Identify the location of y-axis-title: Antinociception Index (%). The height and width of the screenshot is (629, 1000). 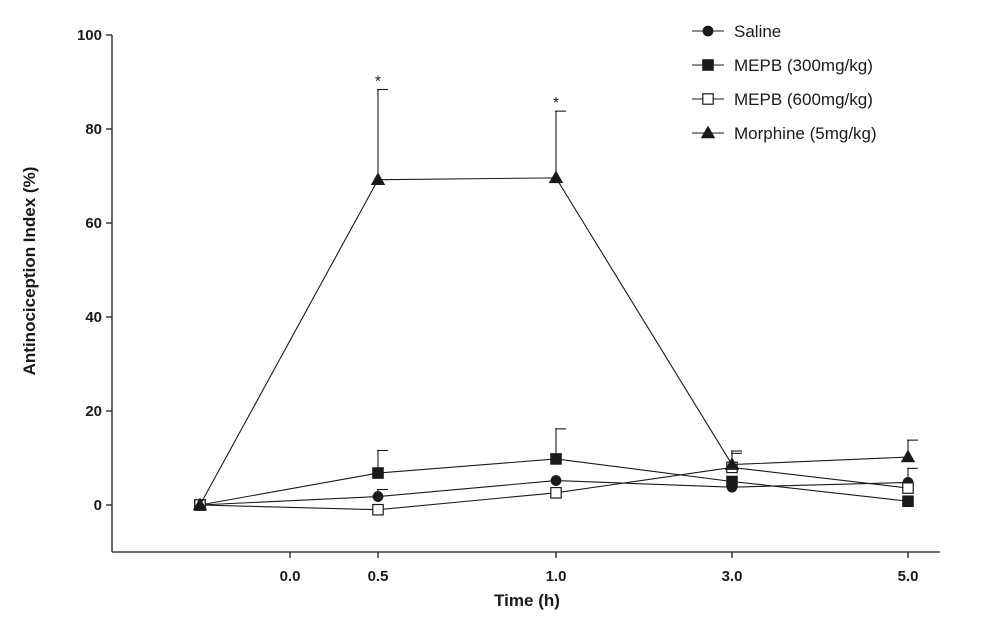
(29, 271).